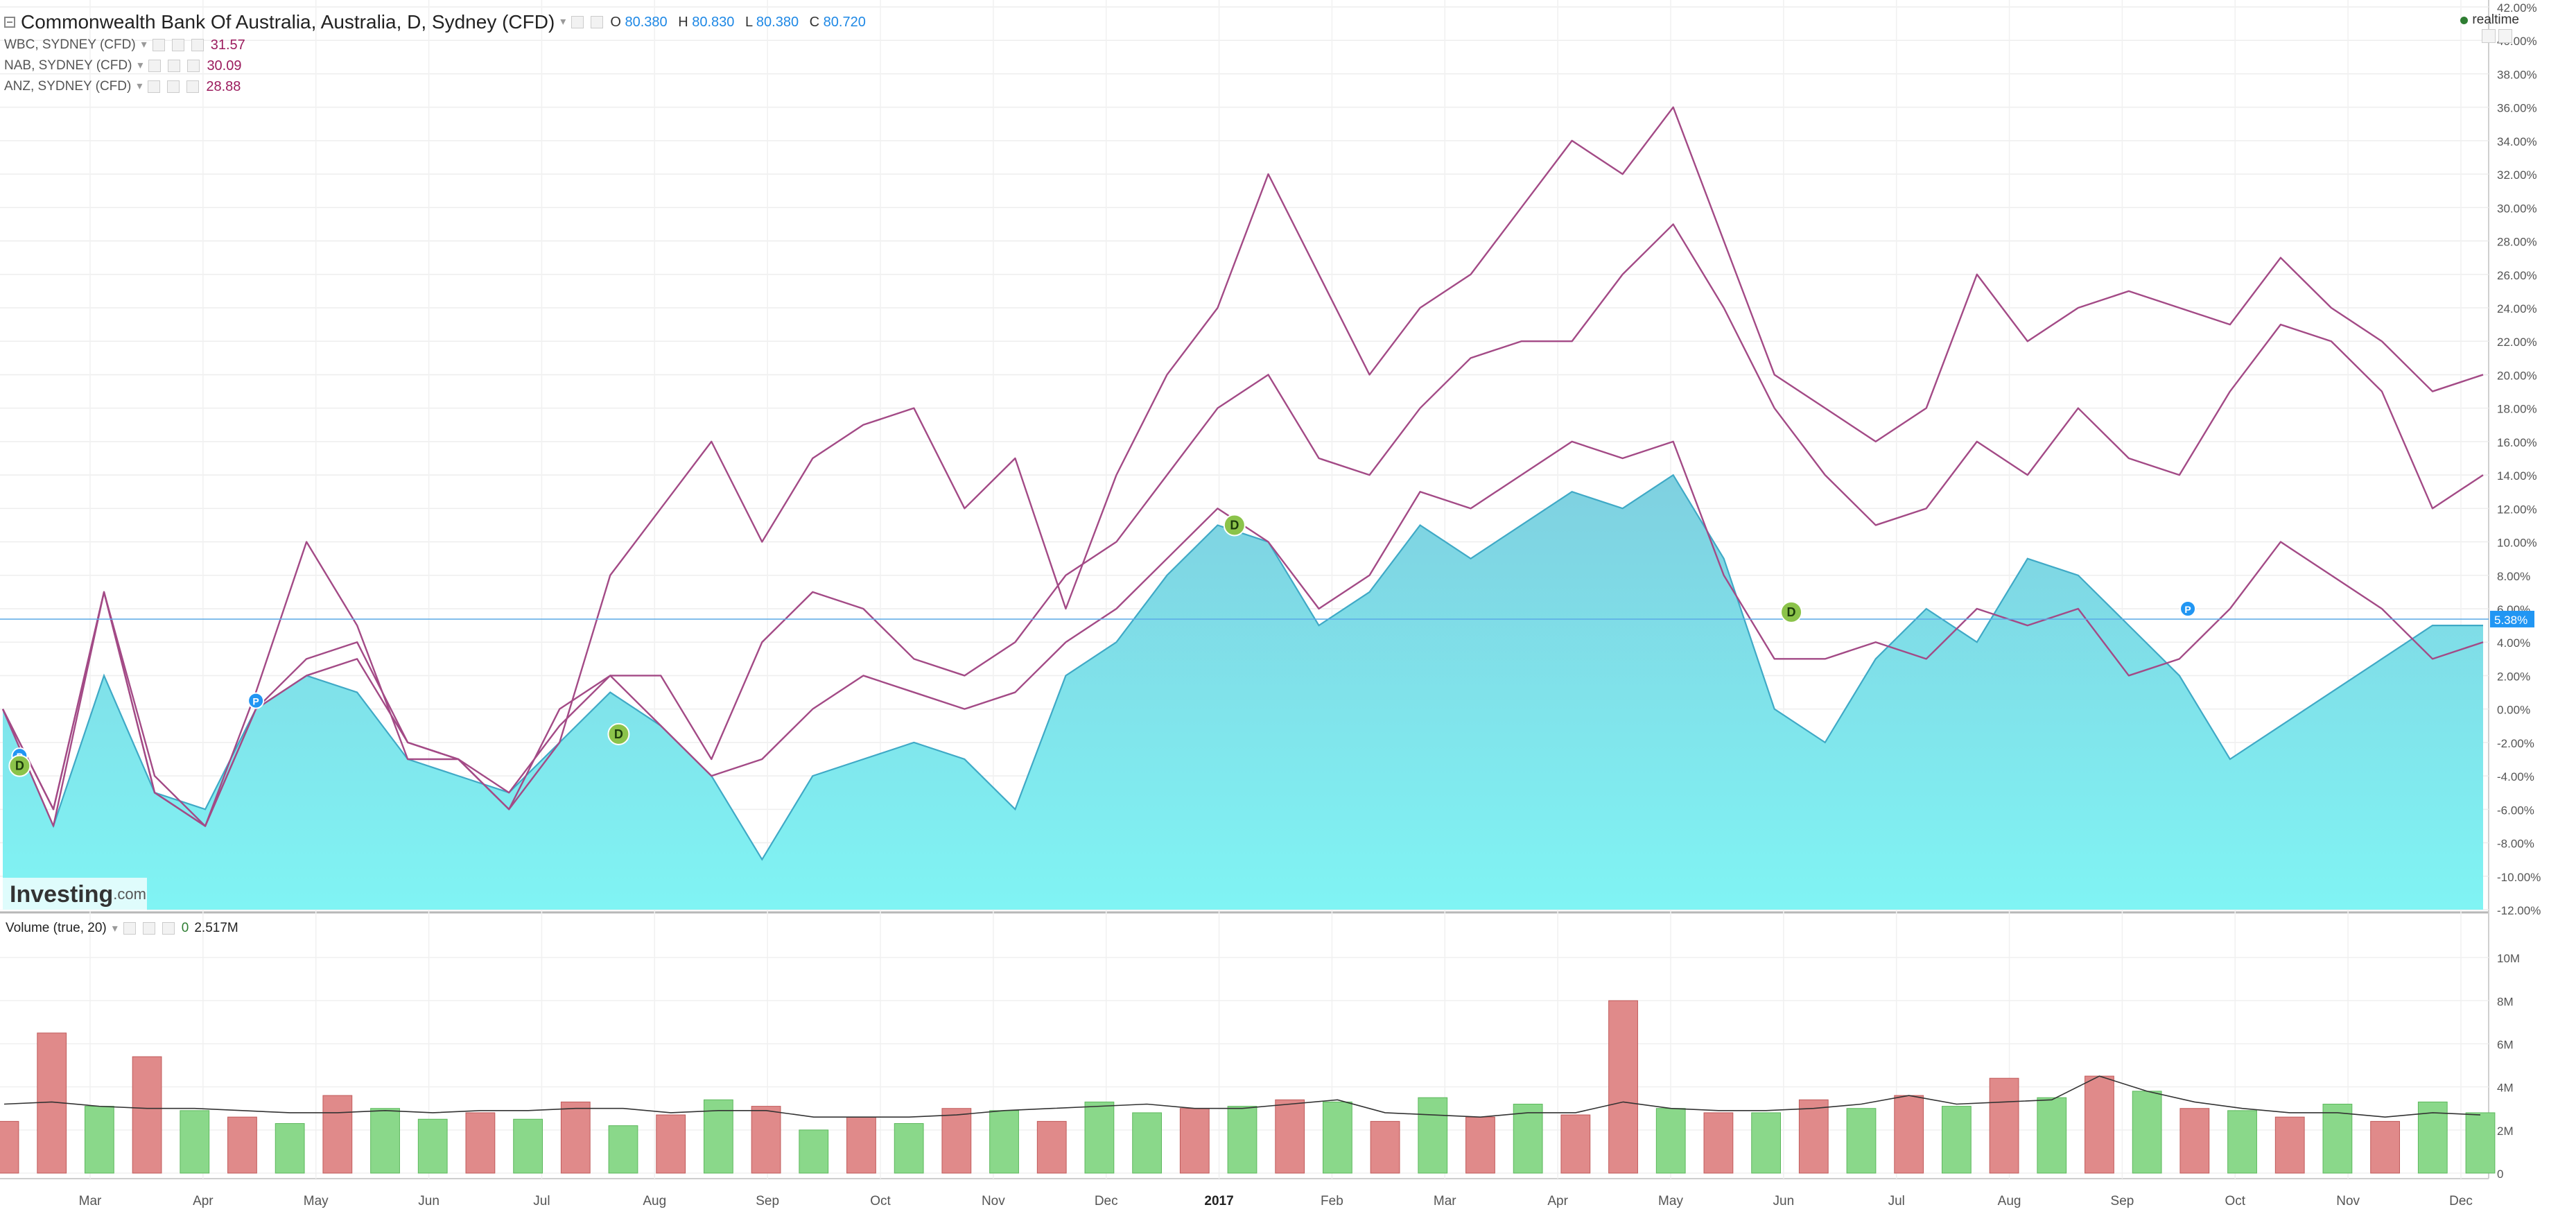 This screenshot has width=2576, height=1214. What do you see at coordinates (122, 928) in the screenshot?
I see `volume-legend: Volume (true, 20) ▾ 0 2.517M` at bounding box center [122, 928].